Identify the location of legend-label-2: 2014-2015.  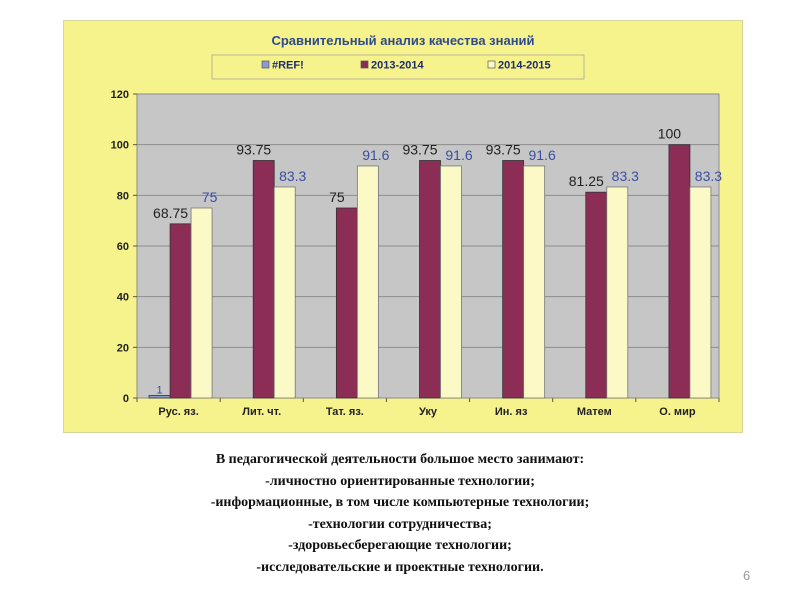
(524, 66).